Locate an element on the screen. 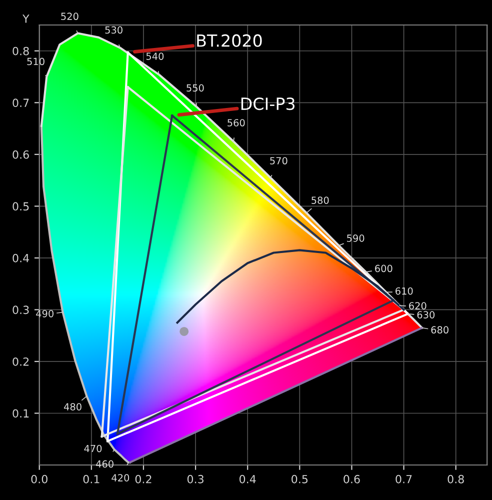 This screenshot has width=492, height=500. x-tick-label: 0.4 is located at coordinates (248, 479).